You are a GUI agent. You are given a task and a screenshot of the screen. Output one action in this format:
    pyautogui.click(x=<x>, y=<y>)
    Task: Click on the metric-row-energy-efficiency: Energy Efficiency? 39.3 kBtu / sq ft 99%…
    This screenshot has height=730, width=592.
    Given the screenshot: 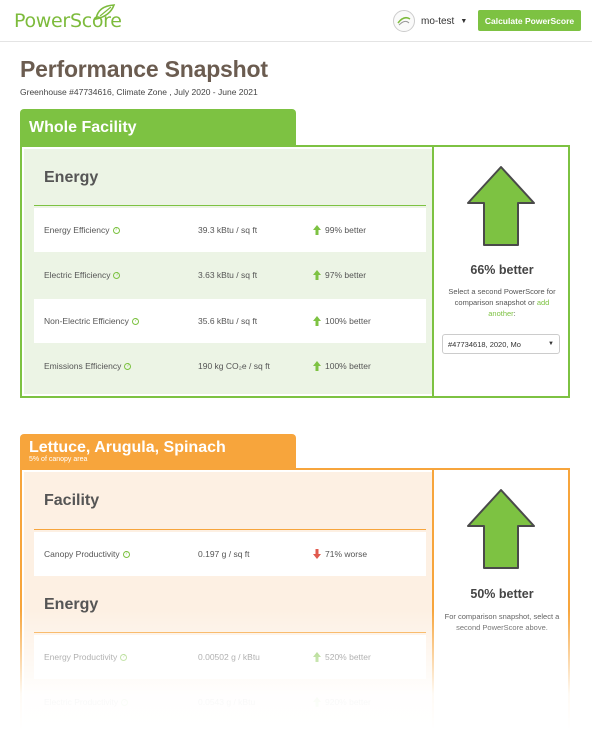 What is the action you would take?
    pyautogui.click(x=230, y=230)
    